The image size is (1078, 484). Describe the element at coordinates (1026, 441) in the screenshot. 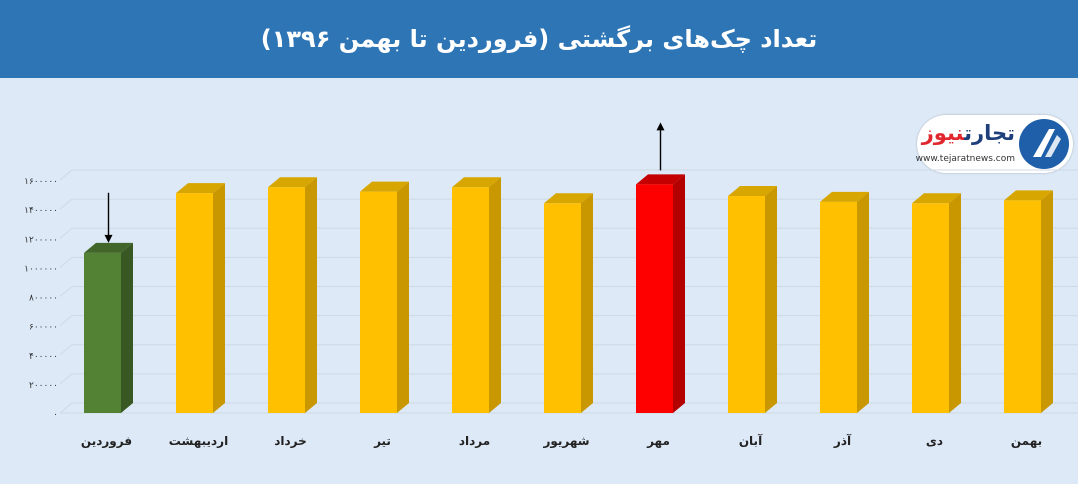

I see `x-category-label: بهمن` at that location.